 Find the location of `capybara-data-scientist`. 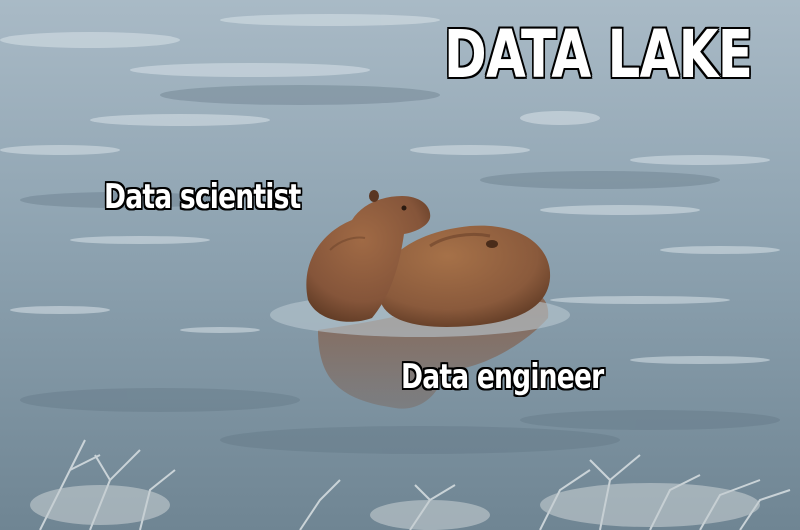

capybara-data-scientist is located at coordinates (368, 256).